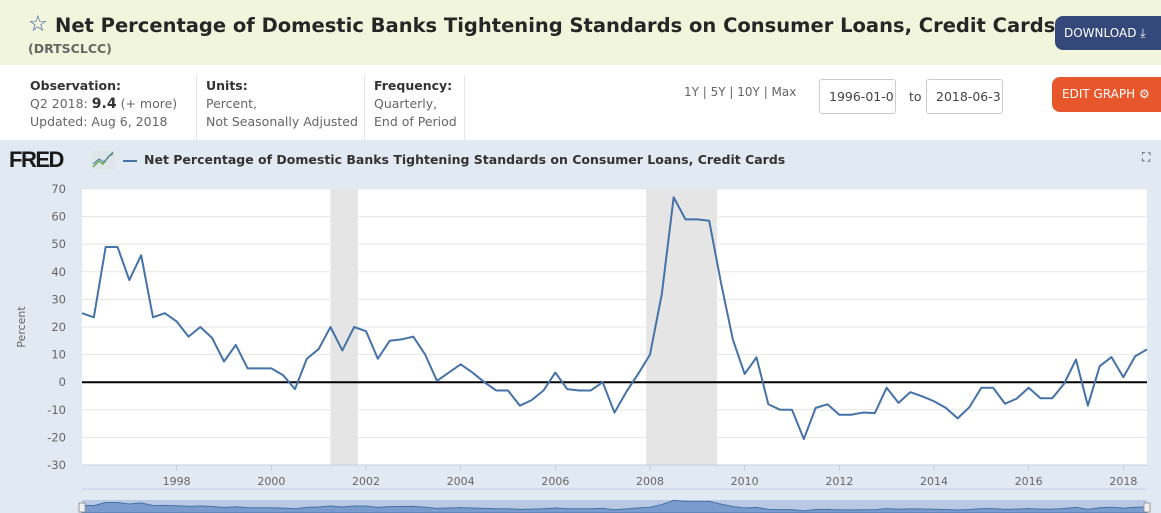 The width and height of the screenshot is (1161, 513). I want to click on edit-graph-button: EDIT GRAPH ⚙, so click(1106, 94).